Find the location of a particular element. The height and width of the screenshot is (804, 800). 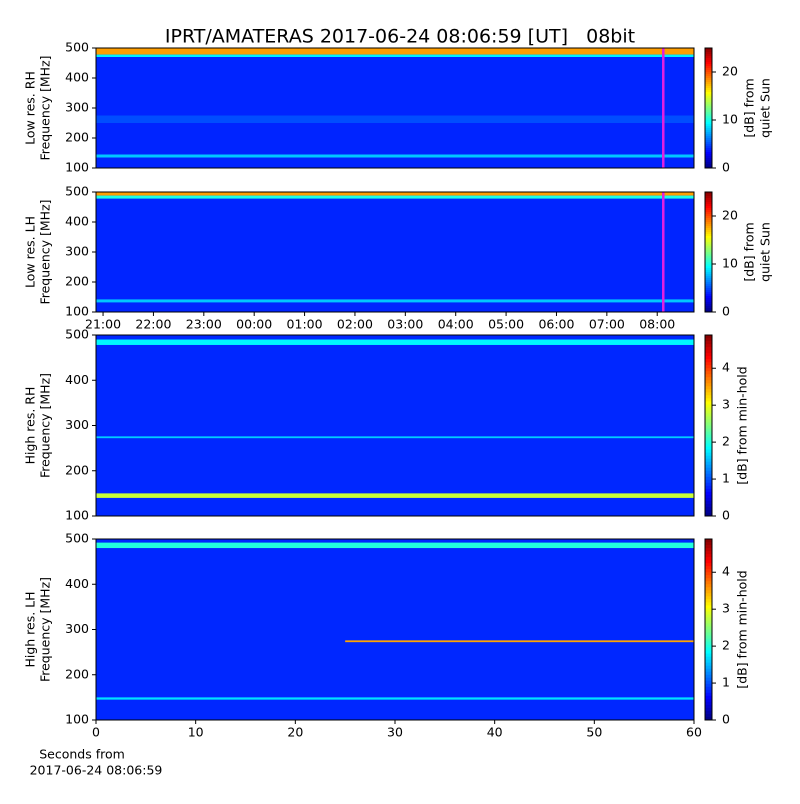

x-tick-label: 40 is located at coordinates (495, 732).